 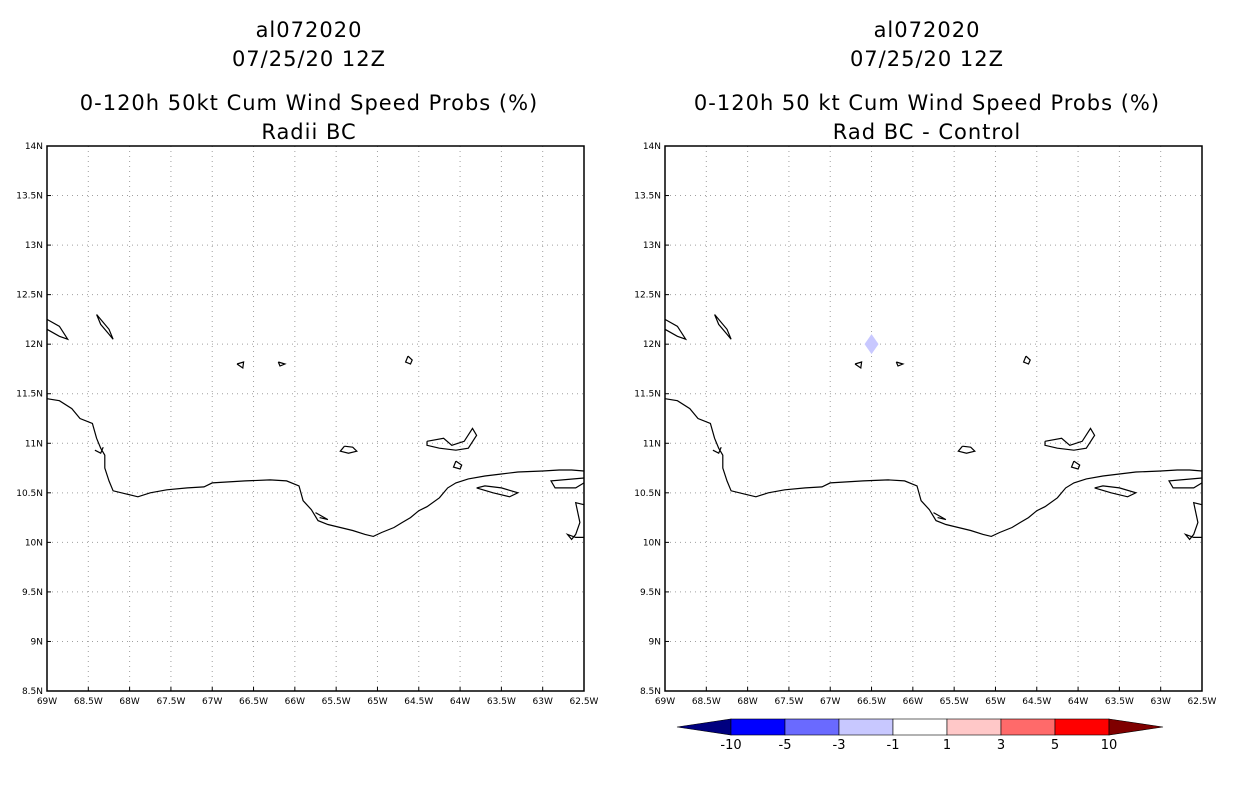 What do you see at coordinates (1078, 702) in the screenshot?
I see `lon-tick-label: 64W` at bounding box center [1078, 702].